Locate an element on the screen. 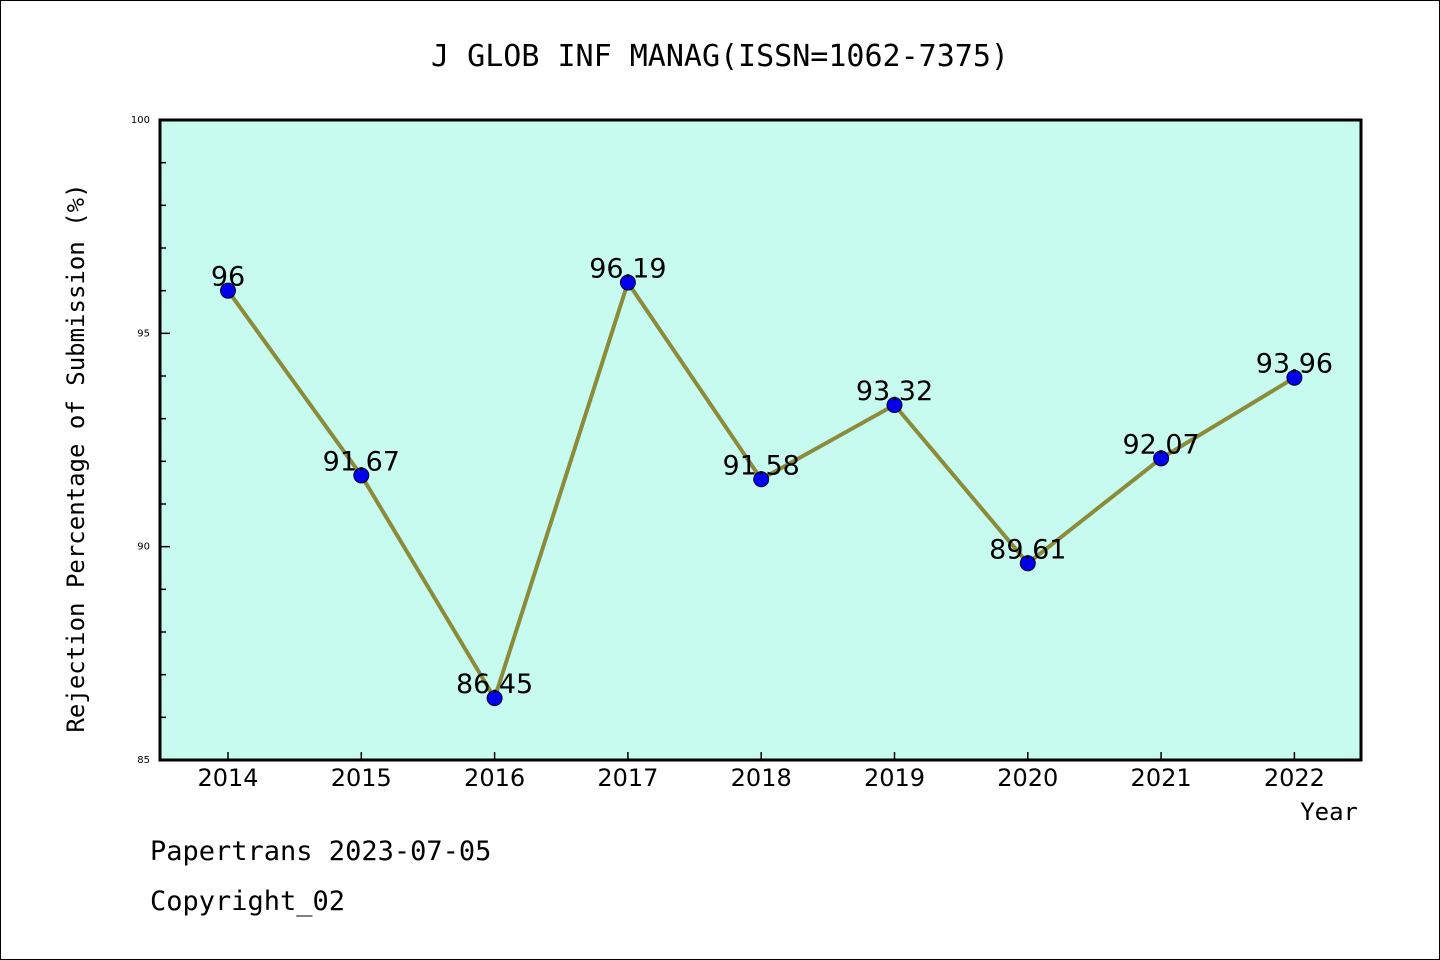 This screenshot has height=960, width=1440. data-label: 91.58 is located at coordinates (761, 465).